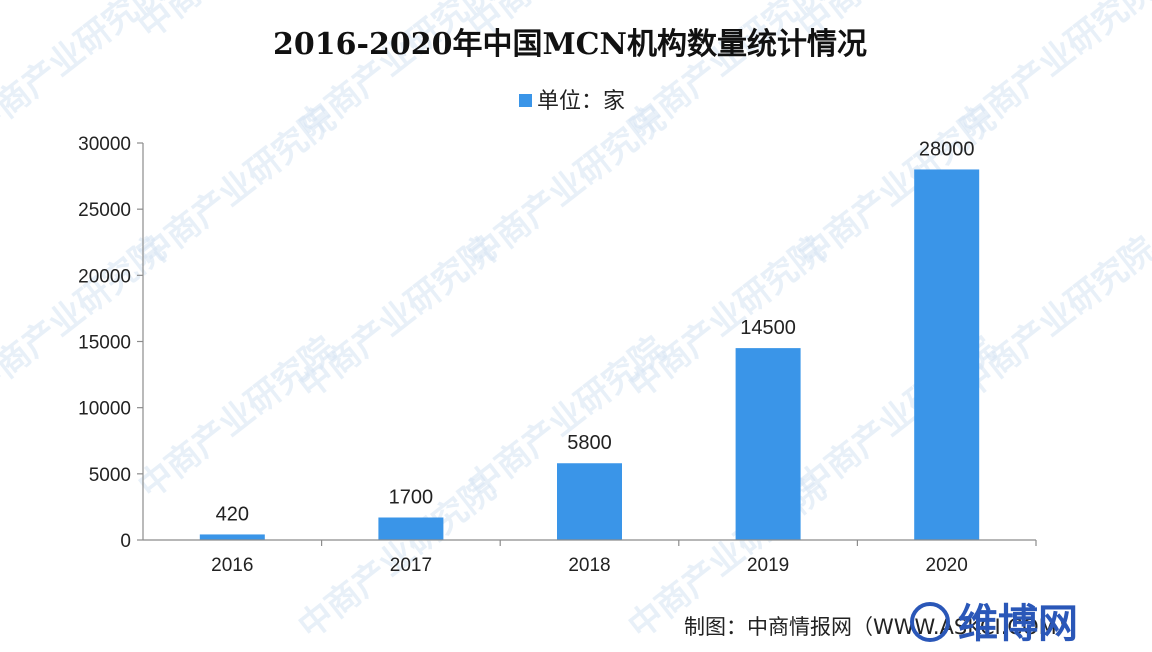 The width and height of the screenshot is (1152, 652). What do you see at coordinates (411, 565) in the screenshot?
I see `x-tick-label-2017: 2017` at bounding box center [411, 565].